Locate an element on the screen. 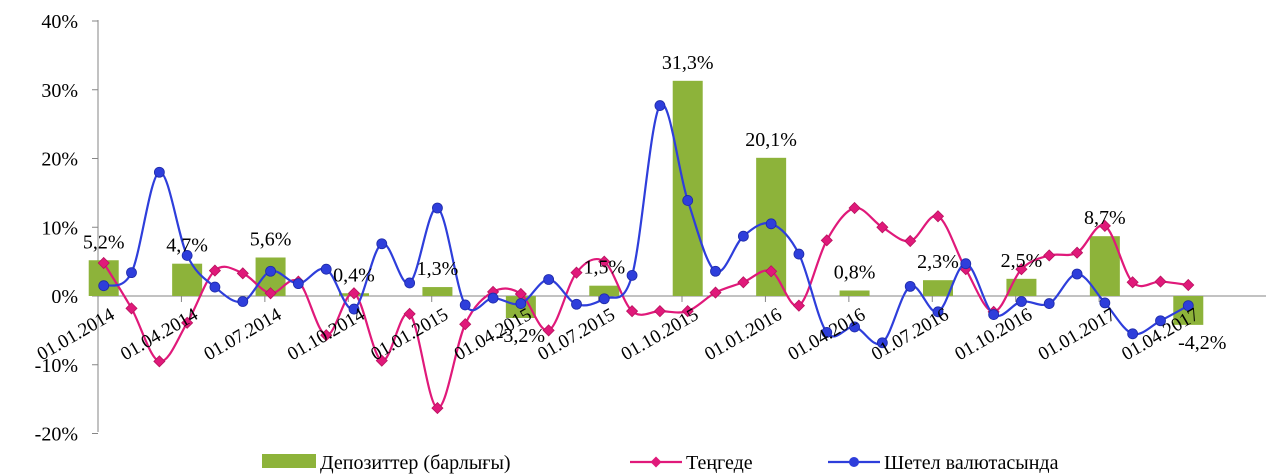  bar-data-label: 31,3% is located at coordinates (688, 63).